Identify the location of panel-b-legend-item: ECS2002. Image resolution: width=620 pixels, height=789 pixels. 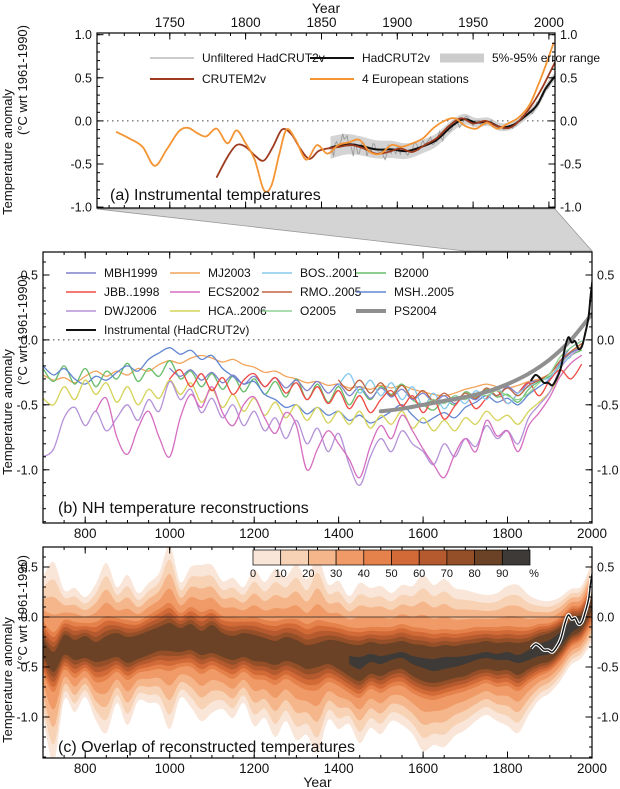
(215, 292).